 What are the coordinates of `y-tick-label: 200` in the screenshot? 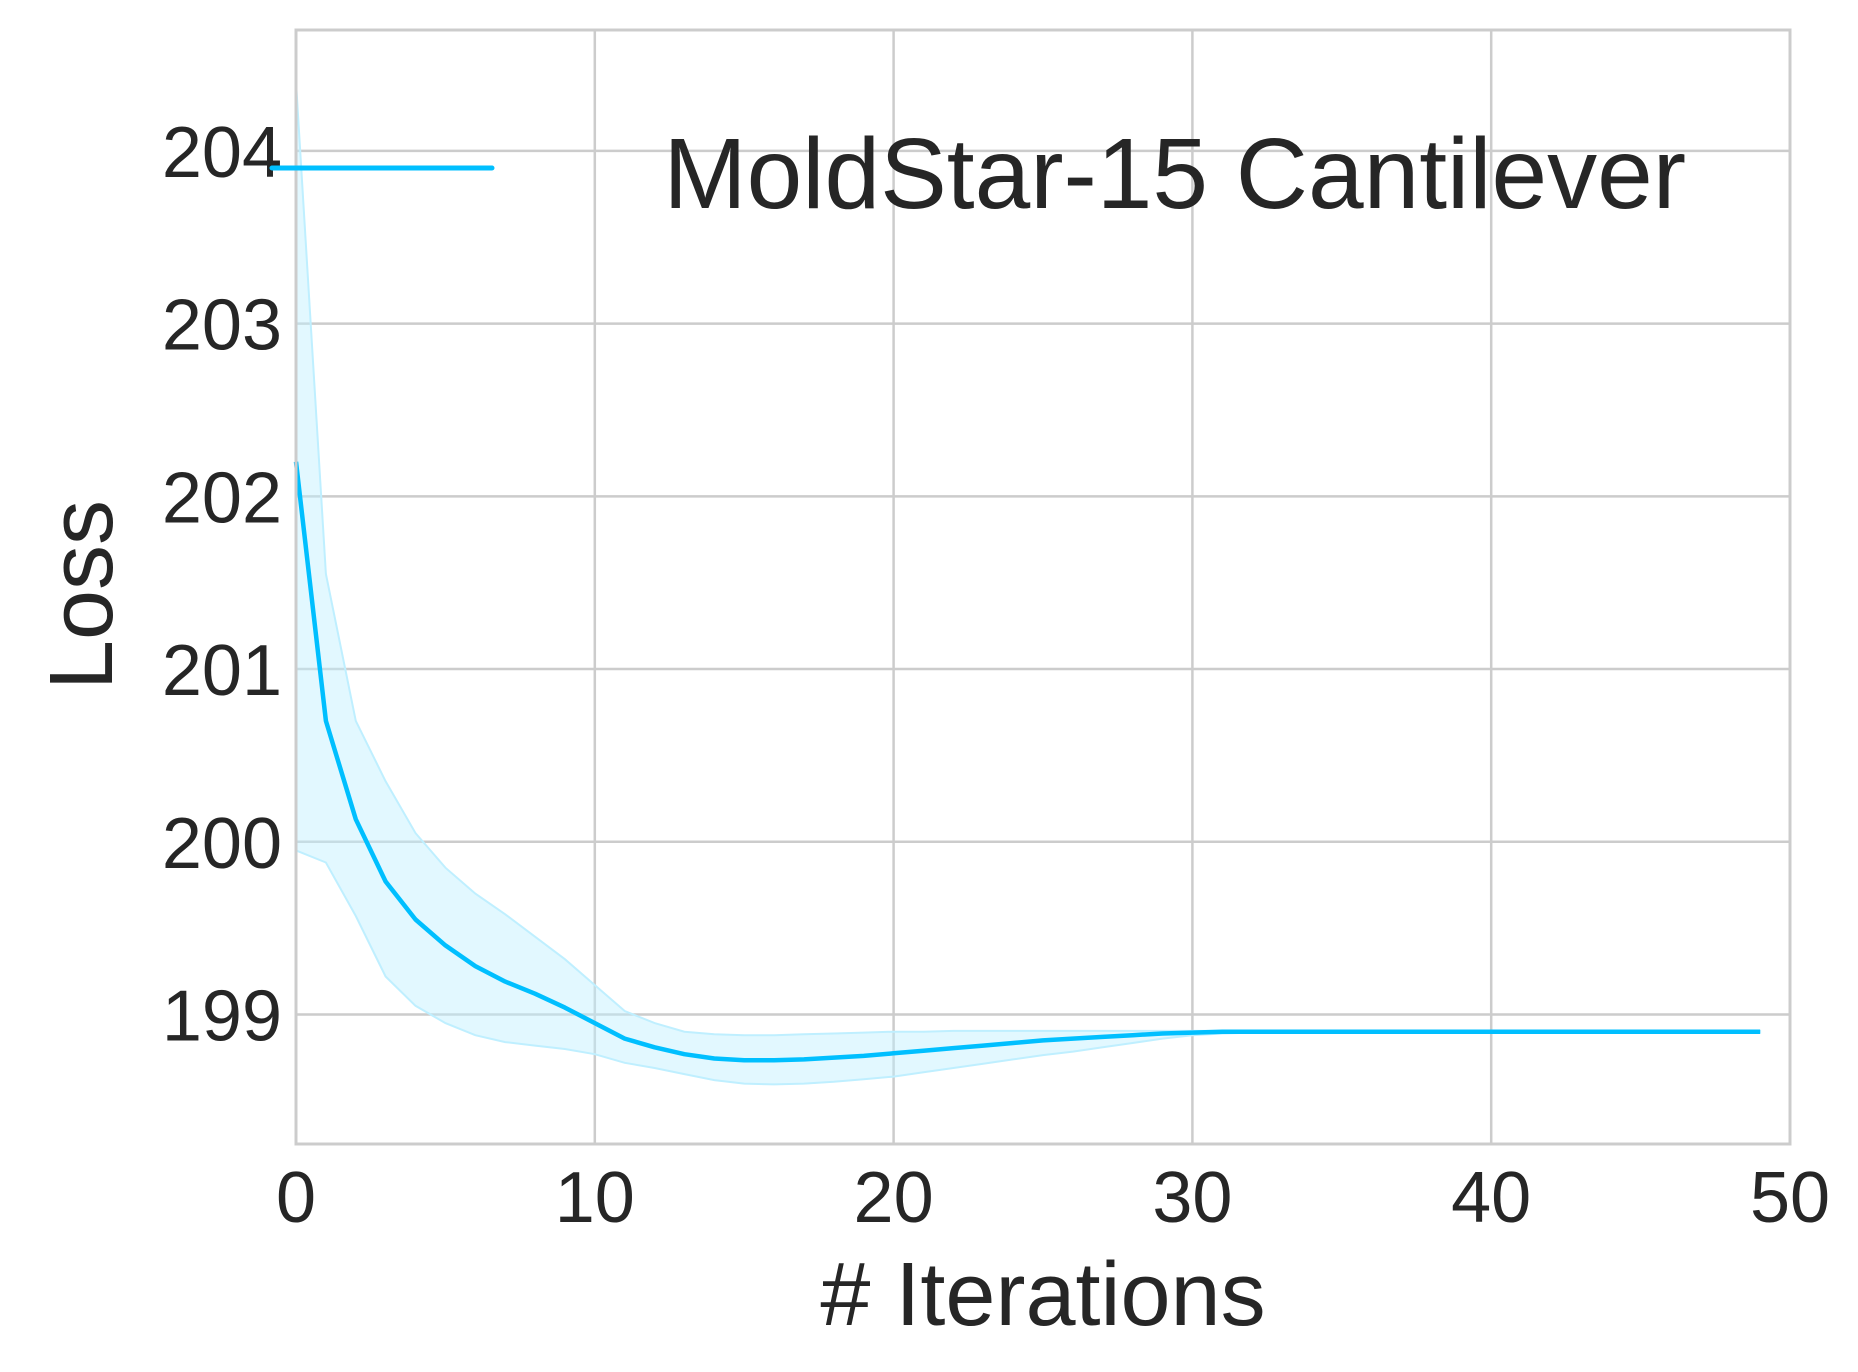 It's located at (222, 844).